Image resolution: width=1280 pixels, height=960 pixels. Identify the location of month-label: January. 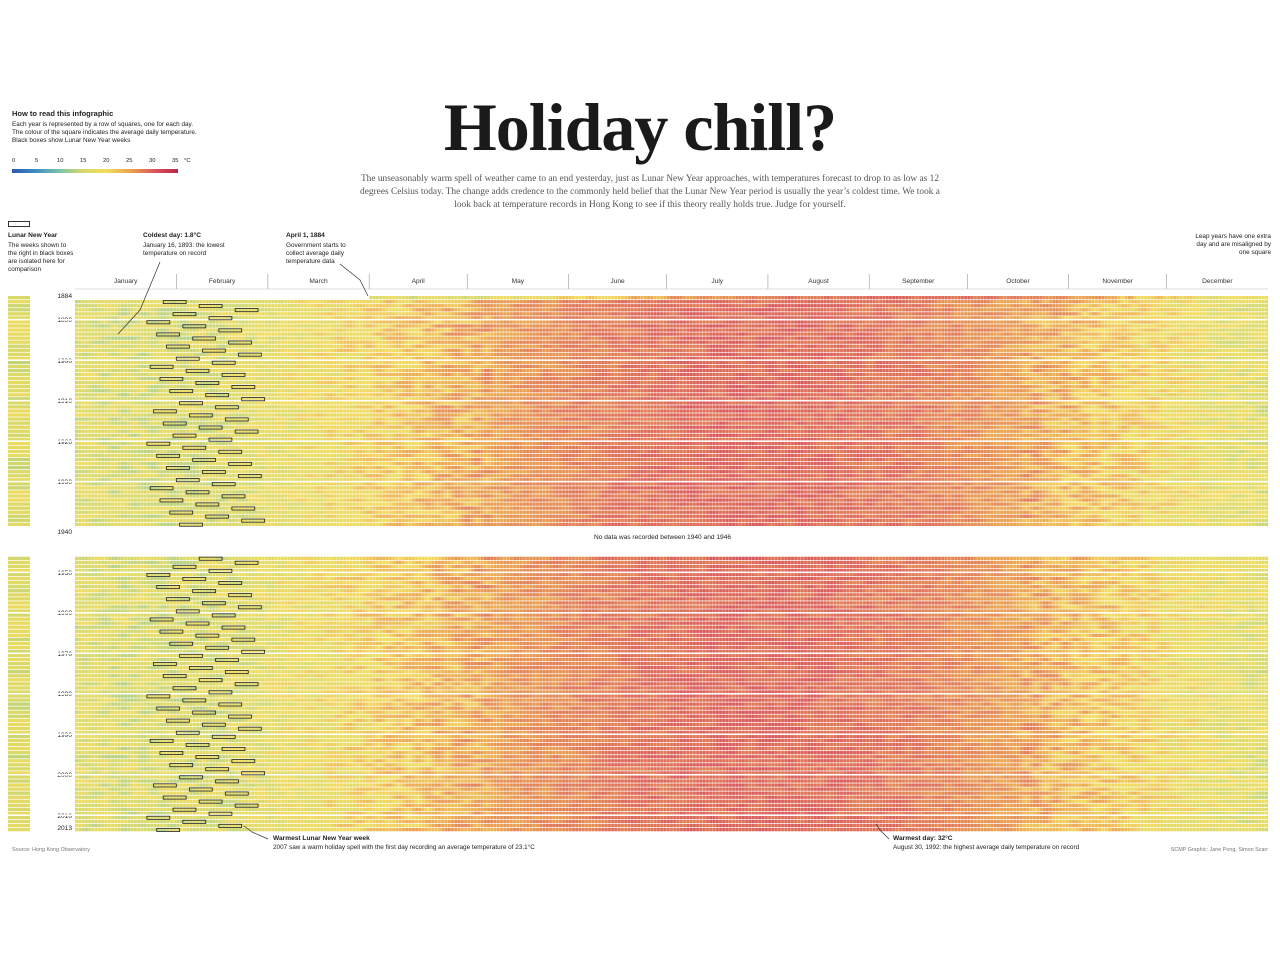
(125, 281).